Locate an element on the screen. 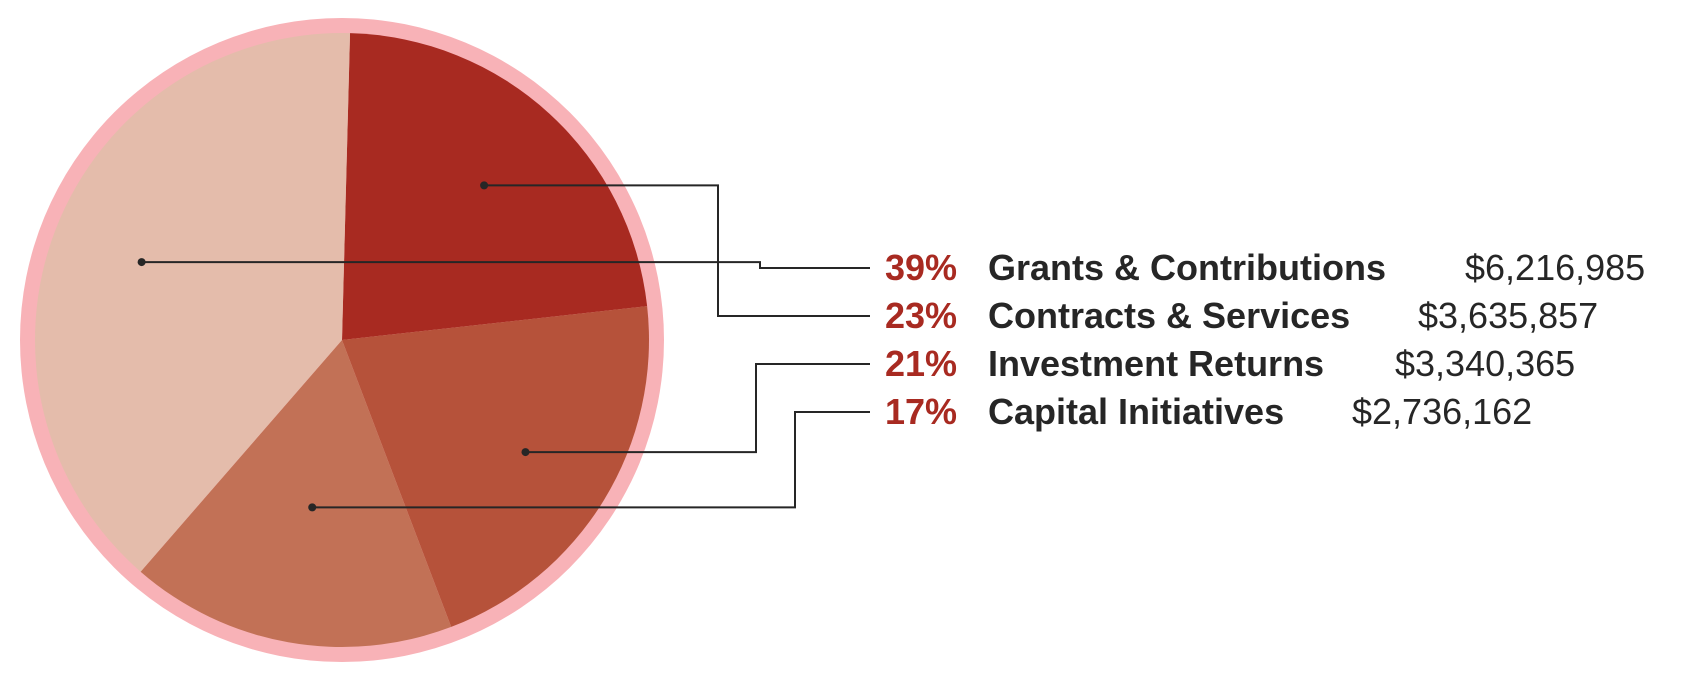  slice-amount-contracts: $3,635,857 is located at coordinates (1508, 315).